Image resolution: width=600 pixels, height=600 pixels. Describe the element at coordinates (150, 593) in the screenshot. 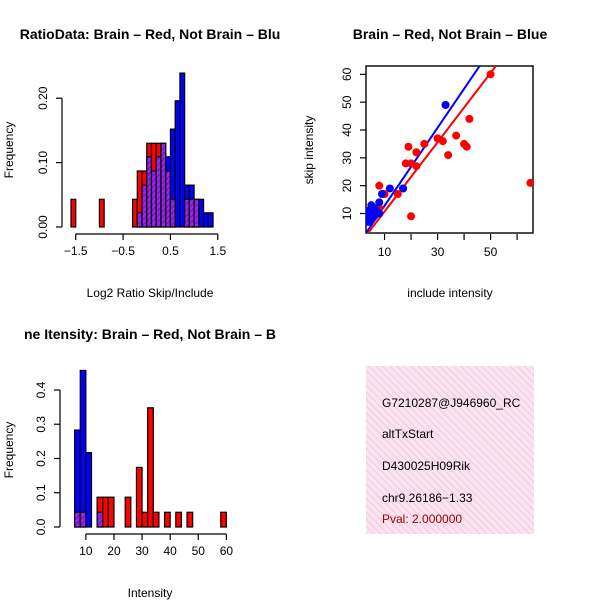

I see `intensity-histogram-xlabel: Intensity` at that location.